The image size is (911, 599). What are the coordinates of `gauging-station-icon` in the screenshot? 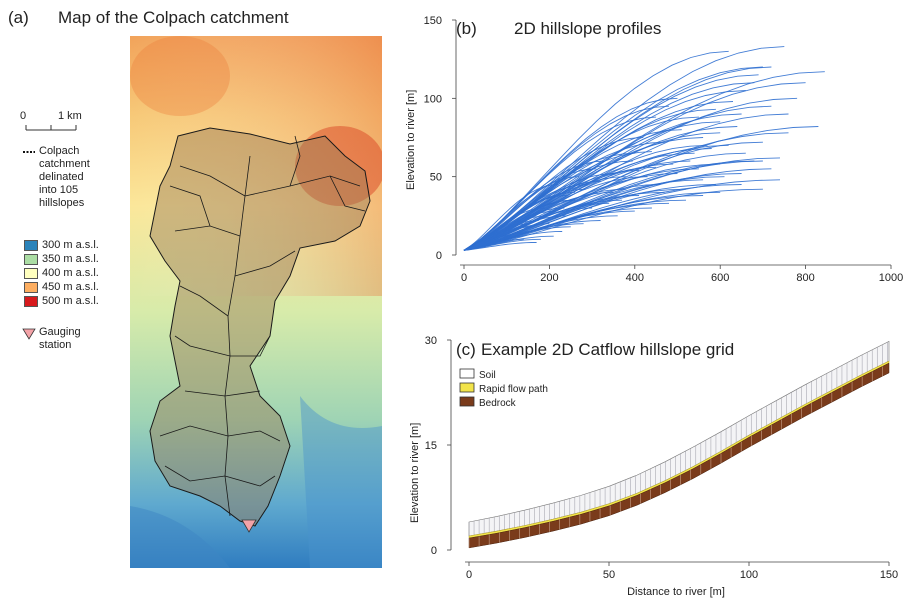 It's located at (249, 526).